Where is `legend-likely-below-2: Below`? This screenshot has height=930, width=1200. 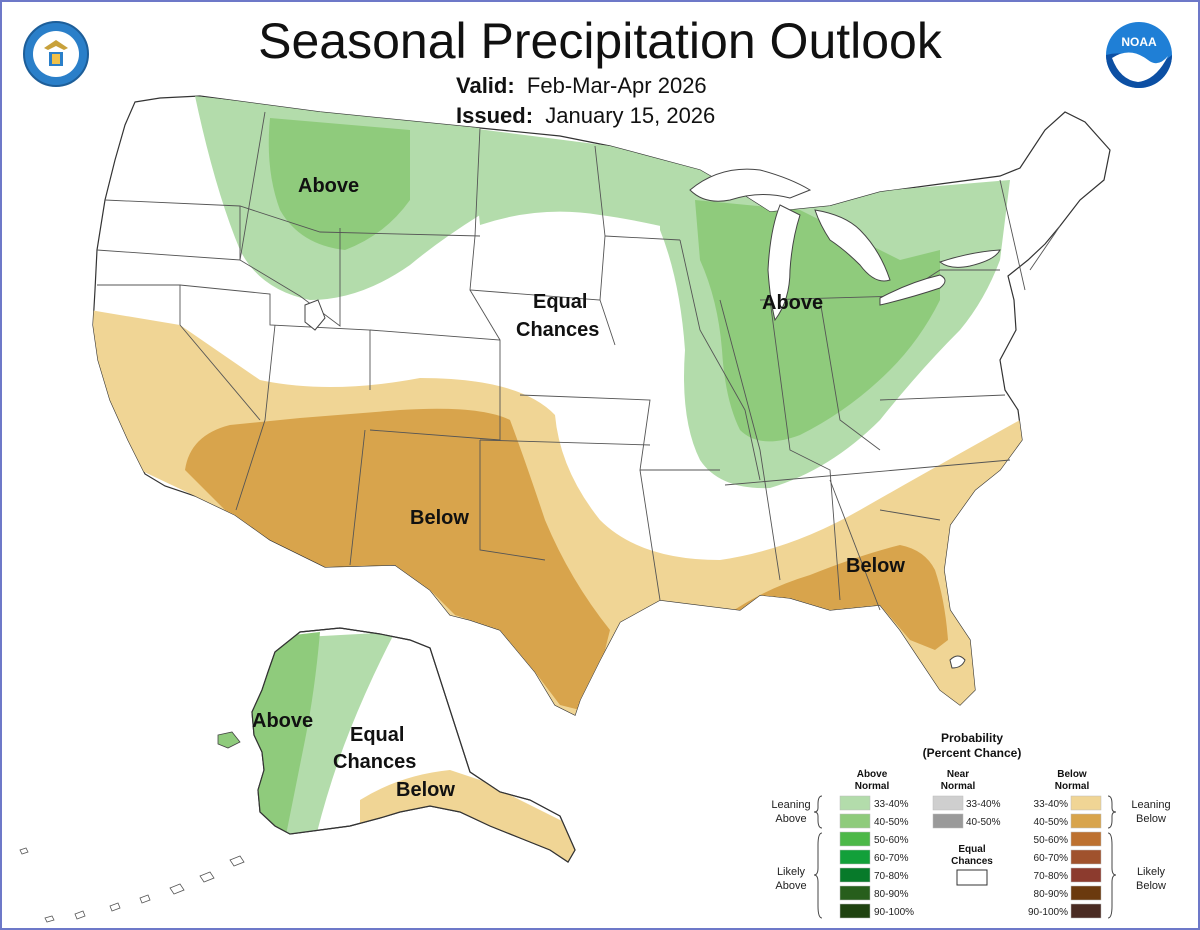
legend-likely-below-2: Below is located at coordinates (1151, 886).